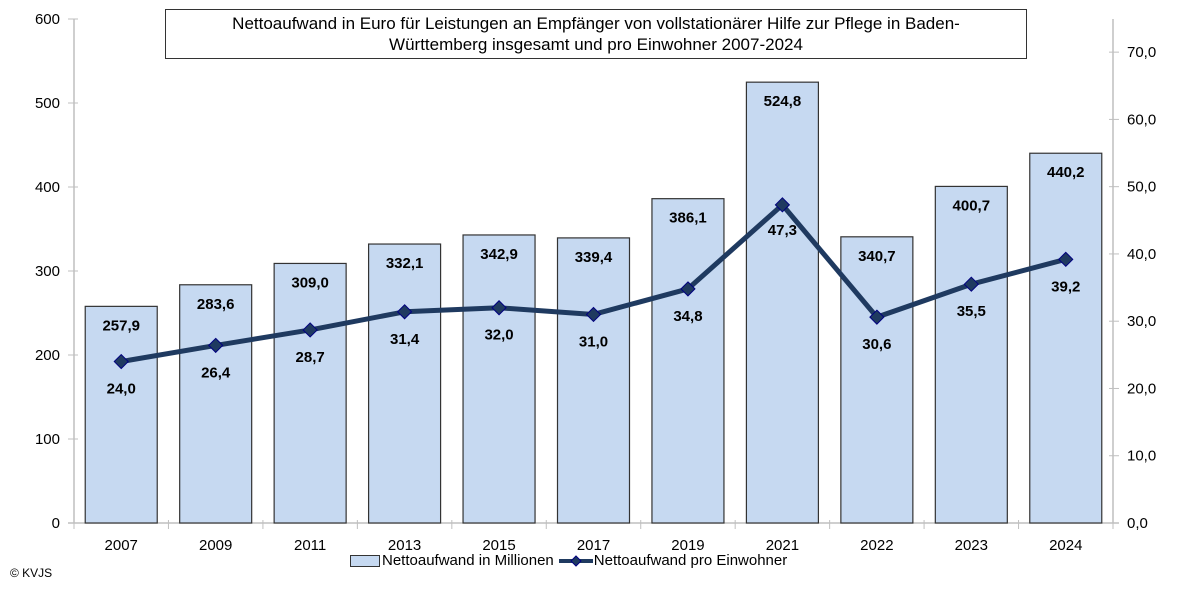  Describe the element at coordinates (593, 545) in the screenshot. I see `x-tick-label: 2017` at that location.